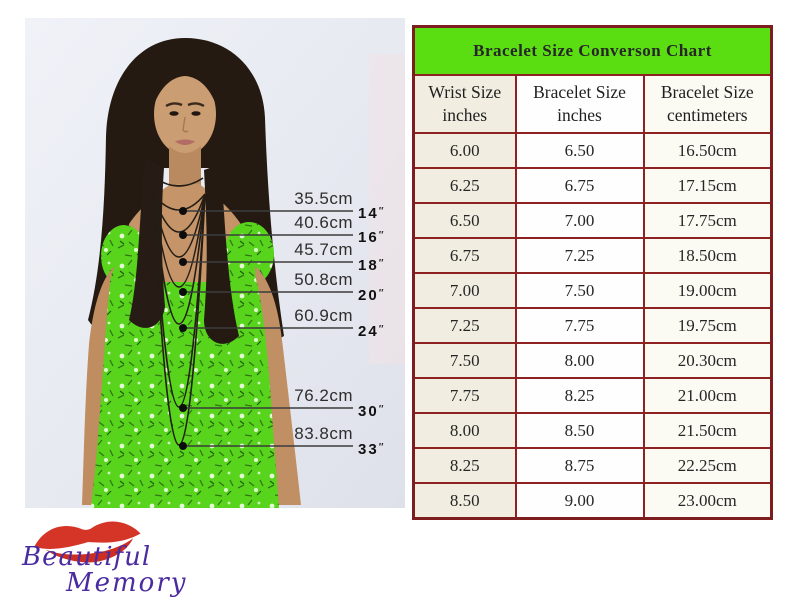  What do you see at coordinates (707, 220) in the screenshot?
I see `table-cell-bracelet-cm: 17.75cm` at bounding box center [707, 220].